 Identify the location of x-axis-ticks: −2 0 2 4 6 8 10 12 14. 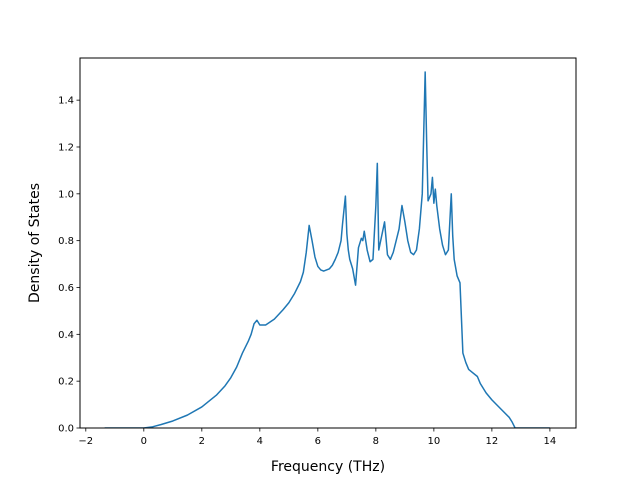
(317, 437).